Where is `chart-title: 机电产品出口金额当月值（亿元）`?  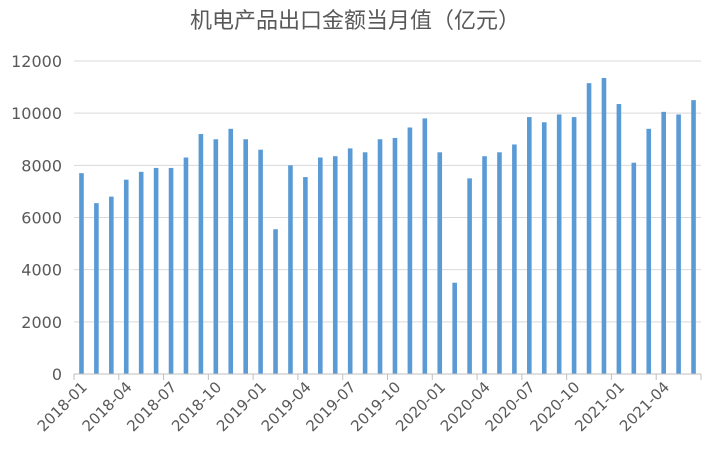
chart-title: 机电产品出口金额当月值（亿元） is located at coordinates (355, 21).